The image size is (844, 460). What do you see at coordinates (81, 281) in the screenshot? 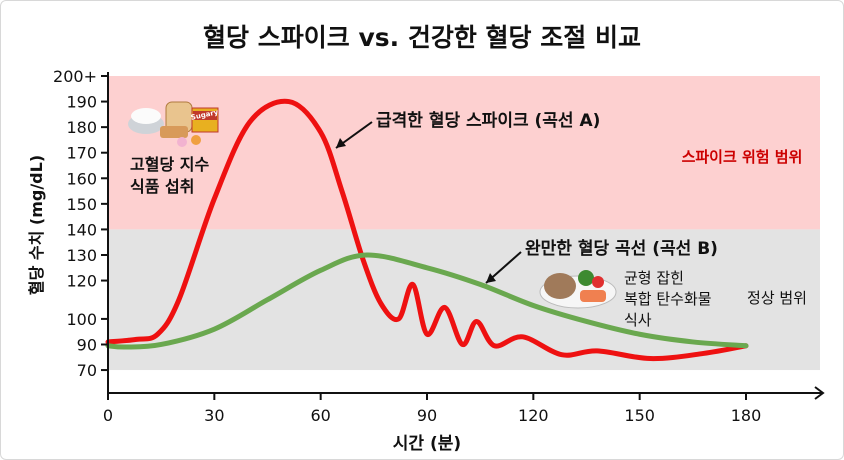
I see `y-tick-label: 120` at bounding box center [81, 281].